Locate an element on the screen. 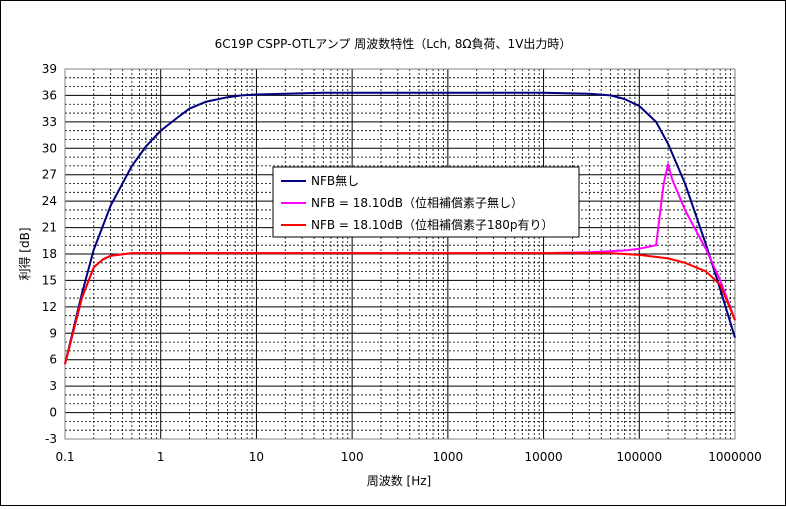 Image resolution: width=786 pixels, height=509 pixels. y-tick-label: 33 is located at coordinates (49, 122).